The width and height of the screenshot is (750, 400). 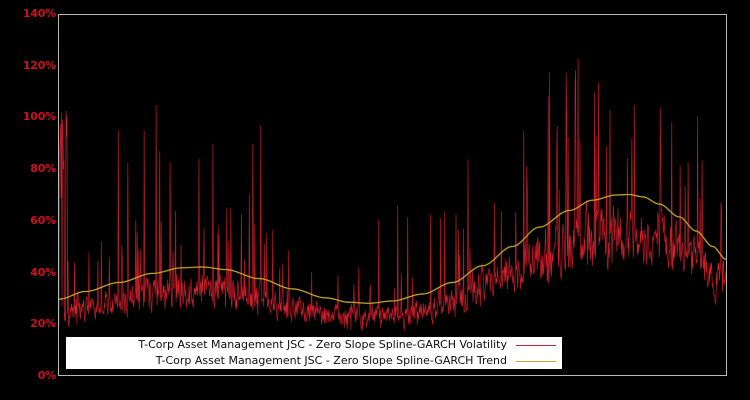 I want to click on y-axis-tick-label: 140%, so click(x=39, y=13).